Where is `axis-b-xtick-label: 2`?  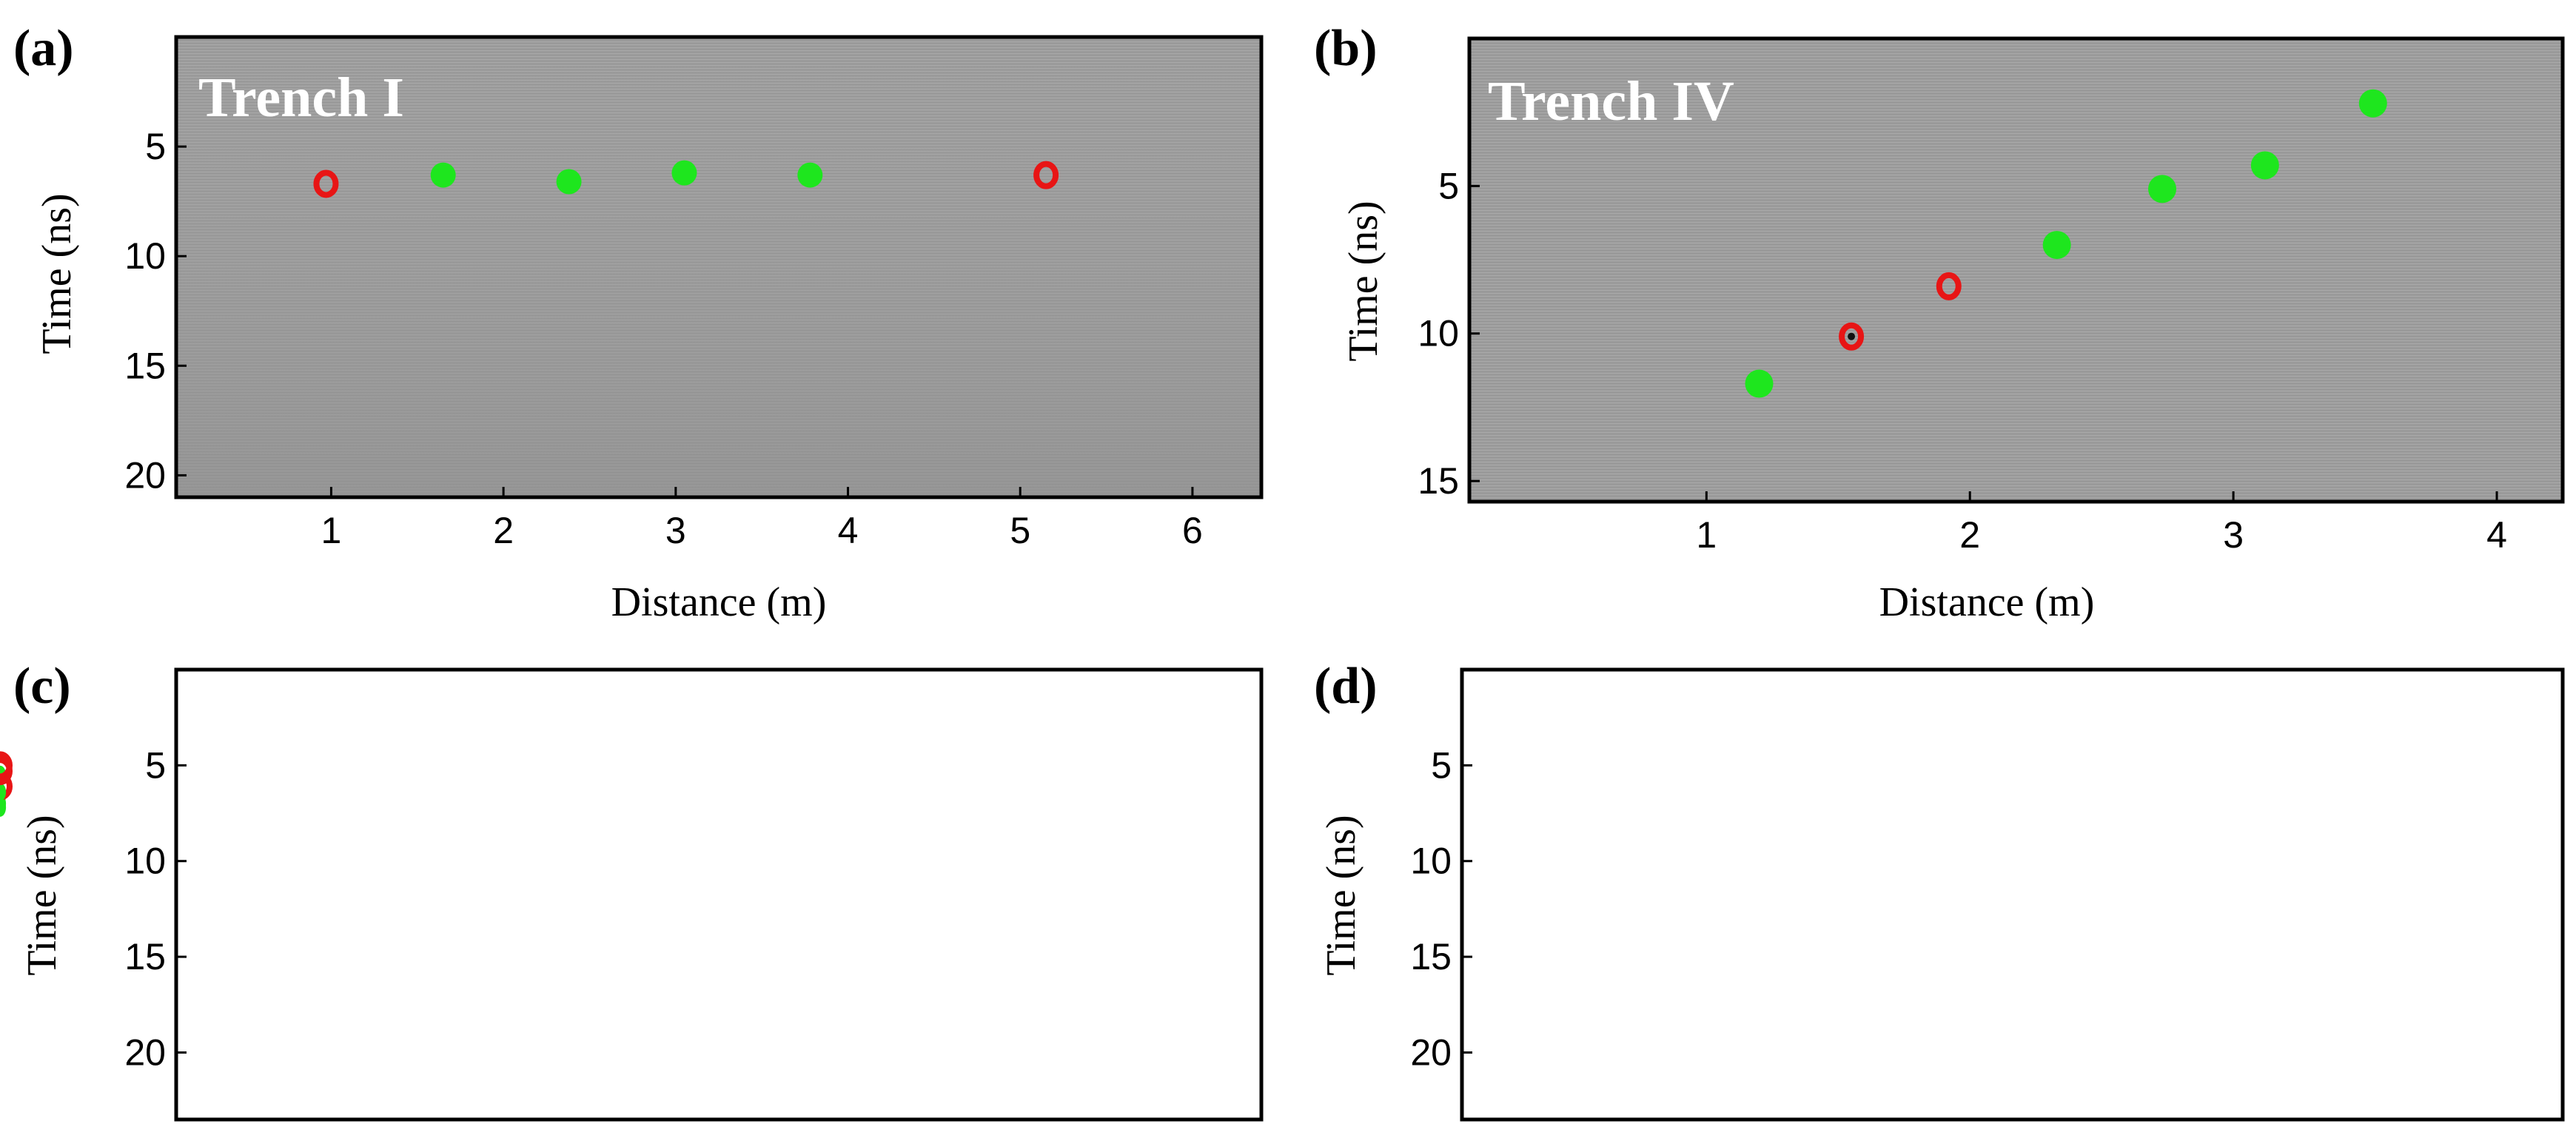 axis-b-xtick-label: 2 is located at coordinates (1969, 535).